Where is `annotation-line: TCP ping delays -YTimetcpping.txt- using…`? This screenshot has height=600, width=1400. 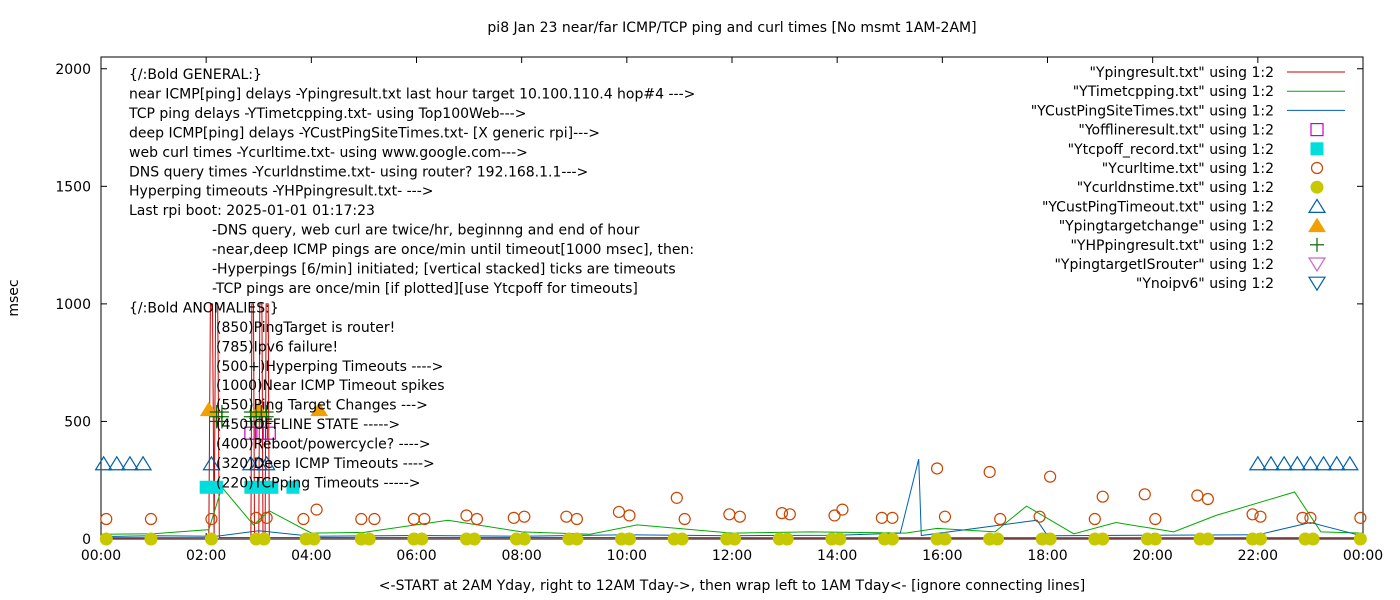
annotation-line: TCP ping delays -YTimetcpping.txt- using… is located at coordinates (327, 114).